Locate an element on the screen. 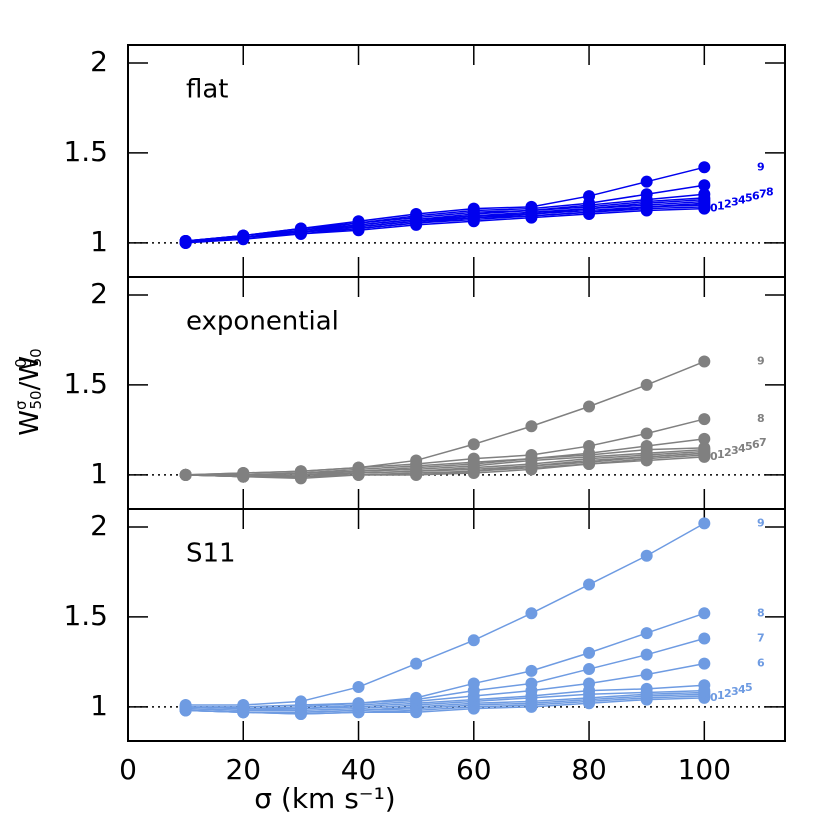 The height and width of the screenshot is (830, 830). panel-title: exponential is located at coordinates (262, 322).